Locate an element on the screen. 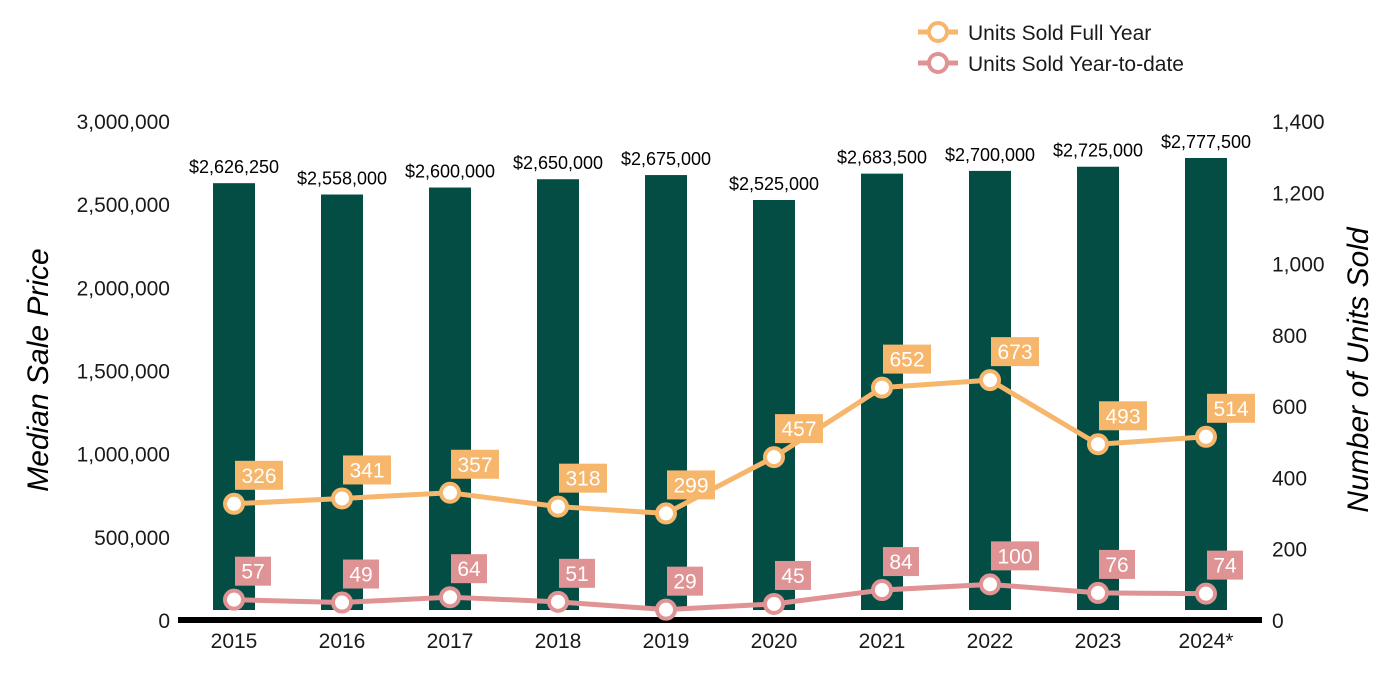  point-label: 673 is located at coordinates (1014, 352).